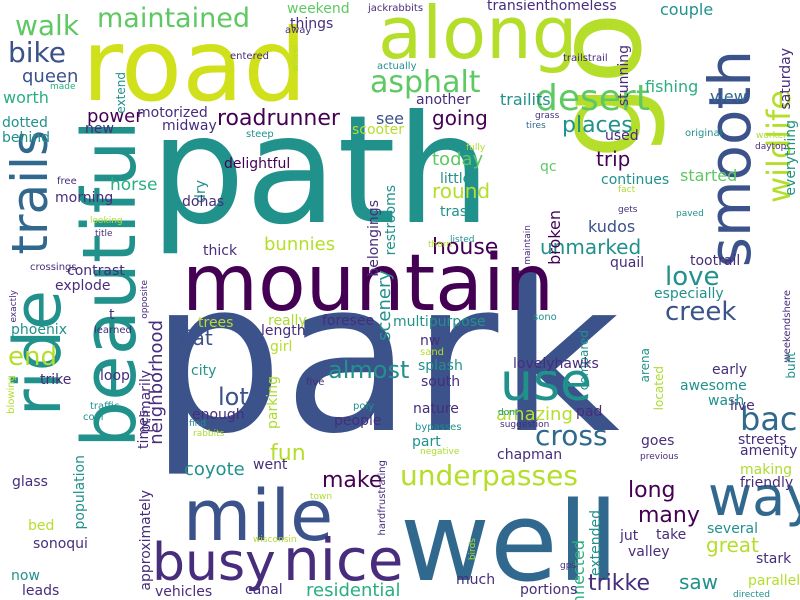 The image size is (800, 600). Describe the element at coordinates (690, 214) in the screenshot. I see `word-paved: paved` at that location.